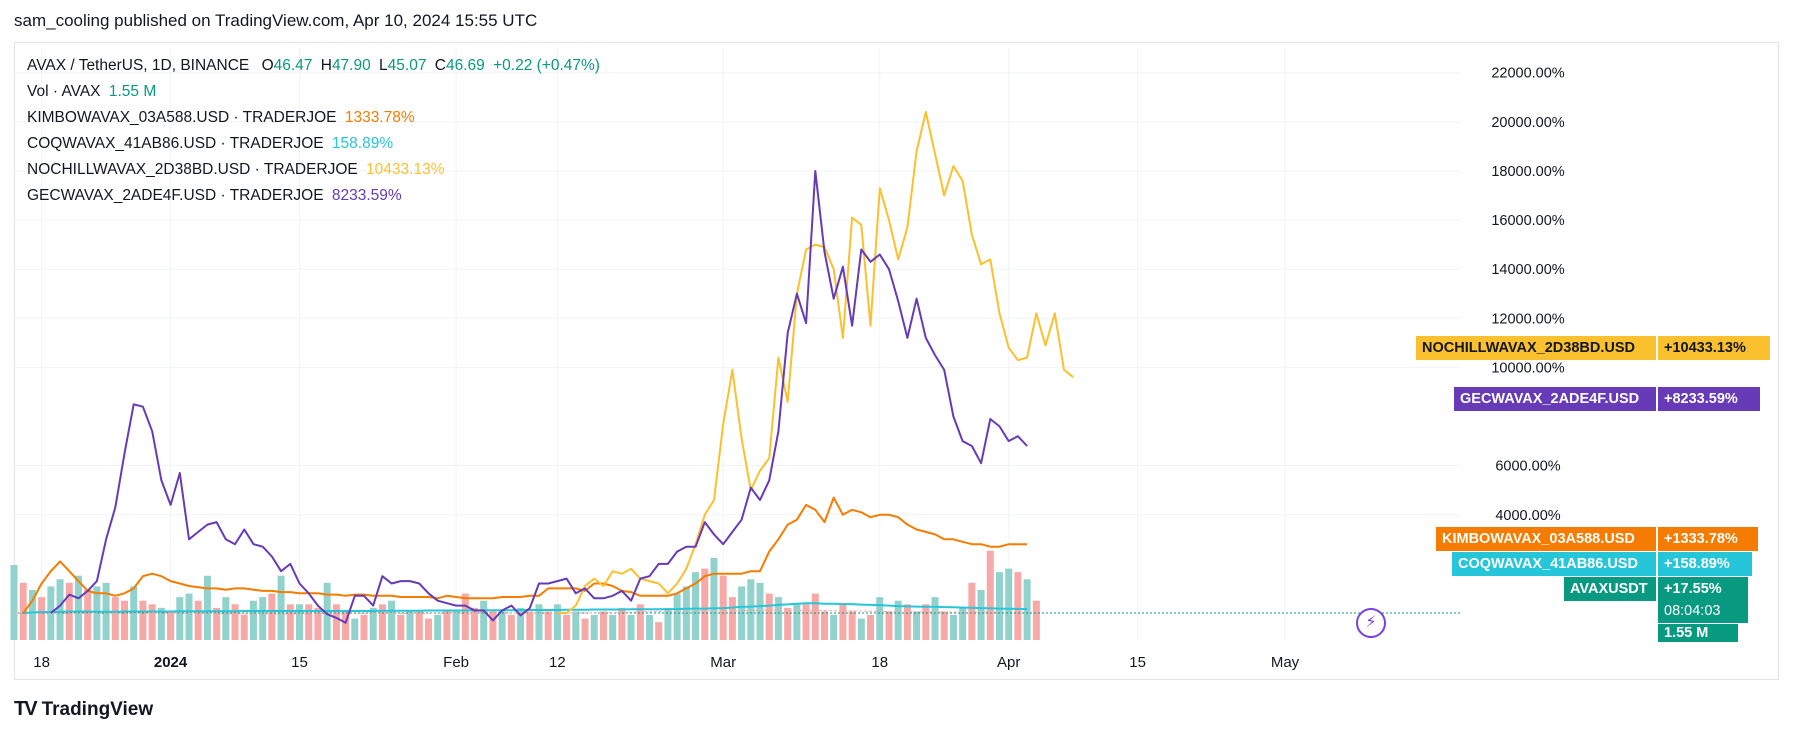 Image resolution: width=1793 pixels, height=735 pixels. Describe the element at coordinates (666, 662) in the screenshot. I see `time-axis: 18 2024 15 Feb 12 Mar 18 Apr 15 May` at that location.